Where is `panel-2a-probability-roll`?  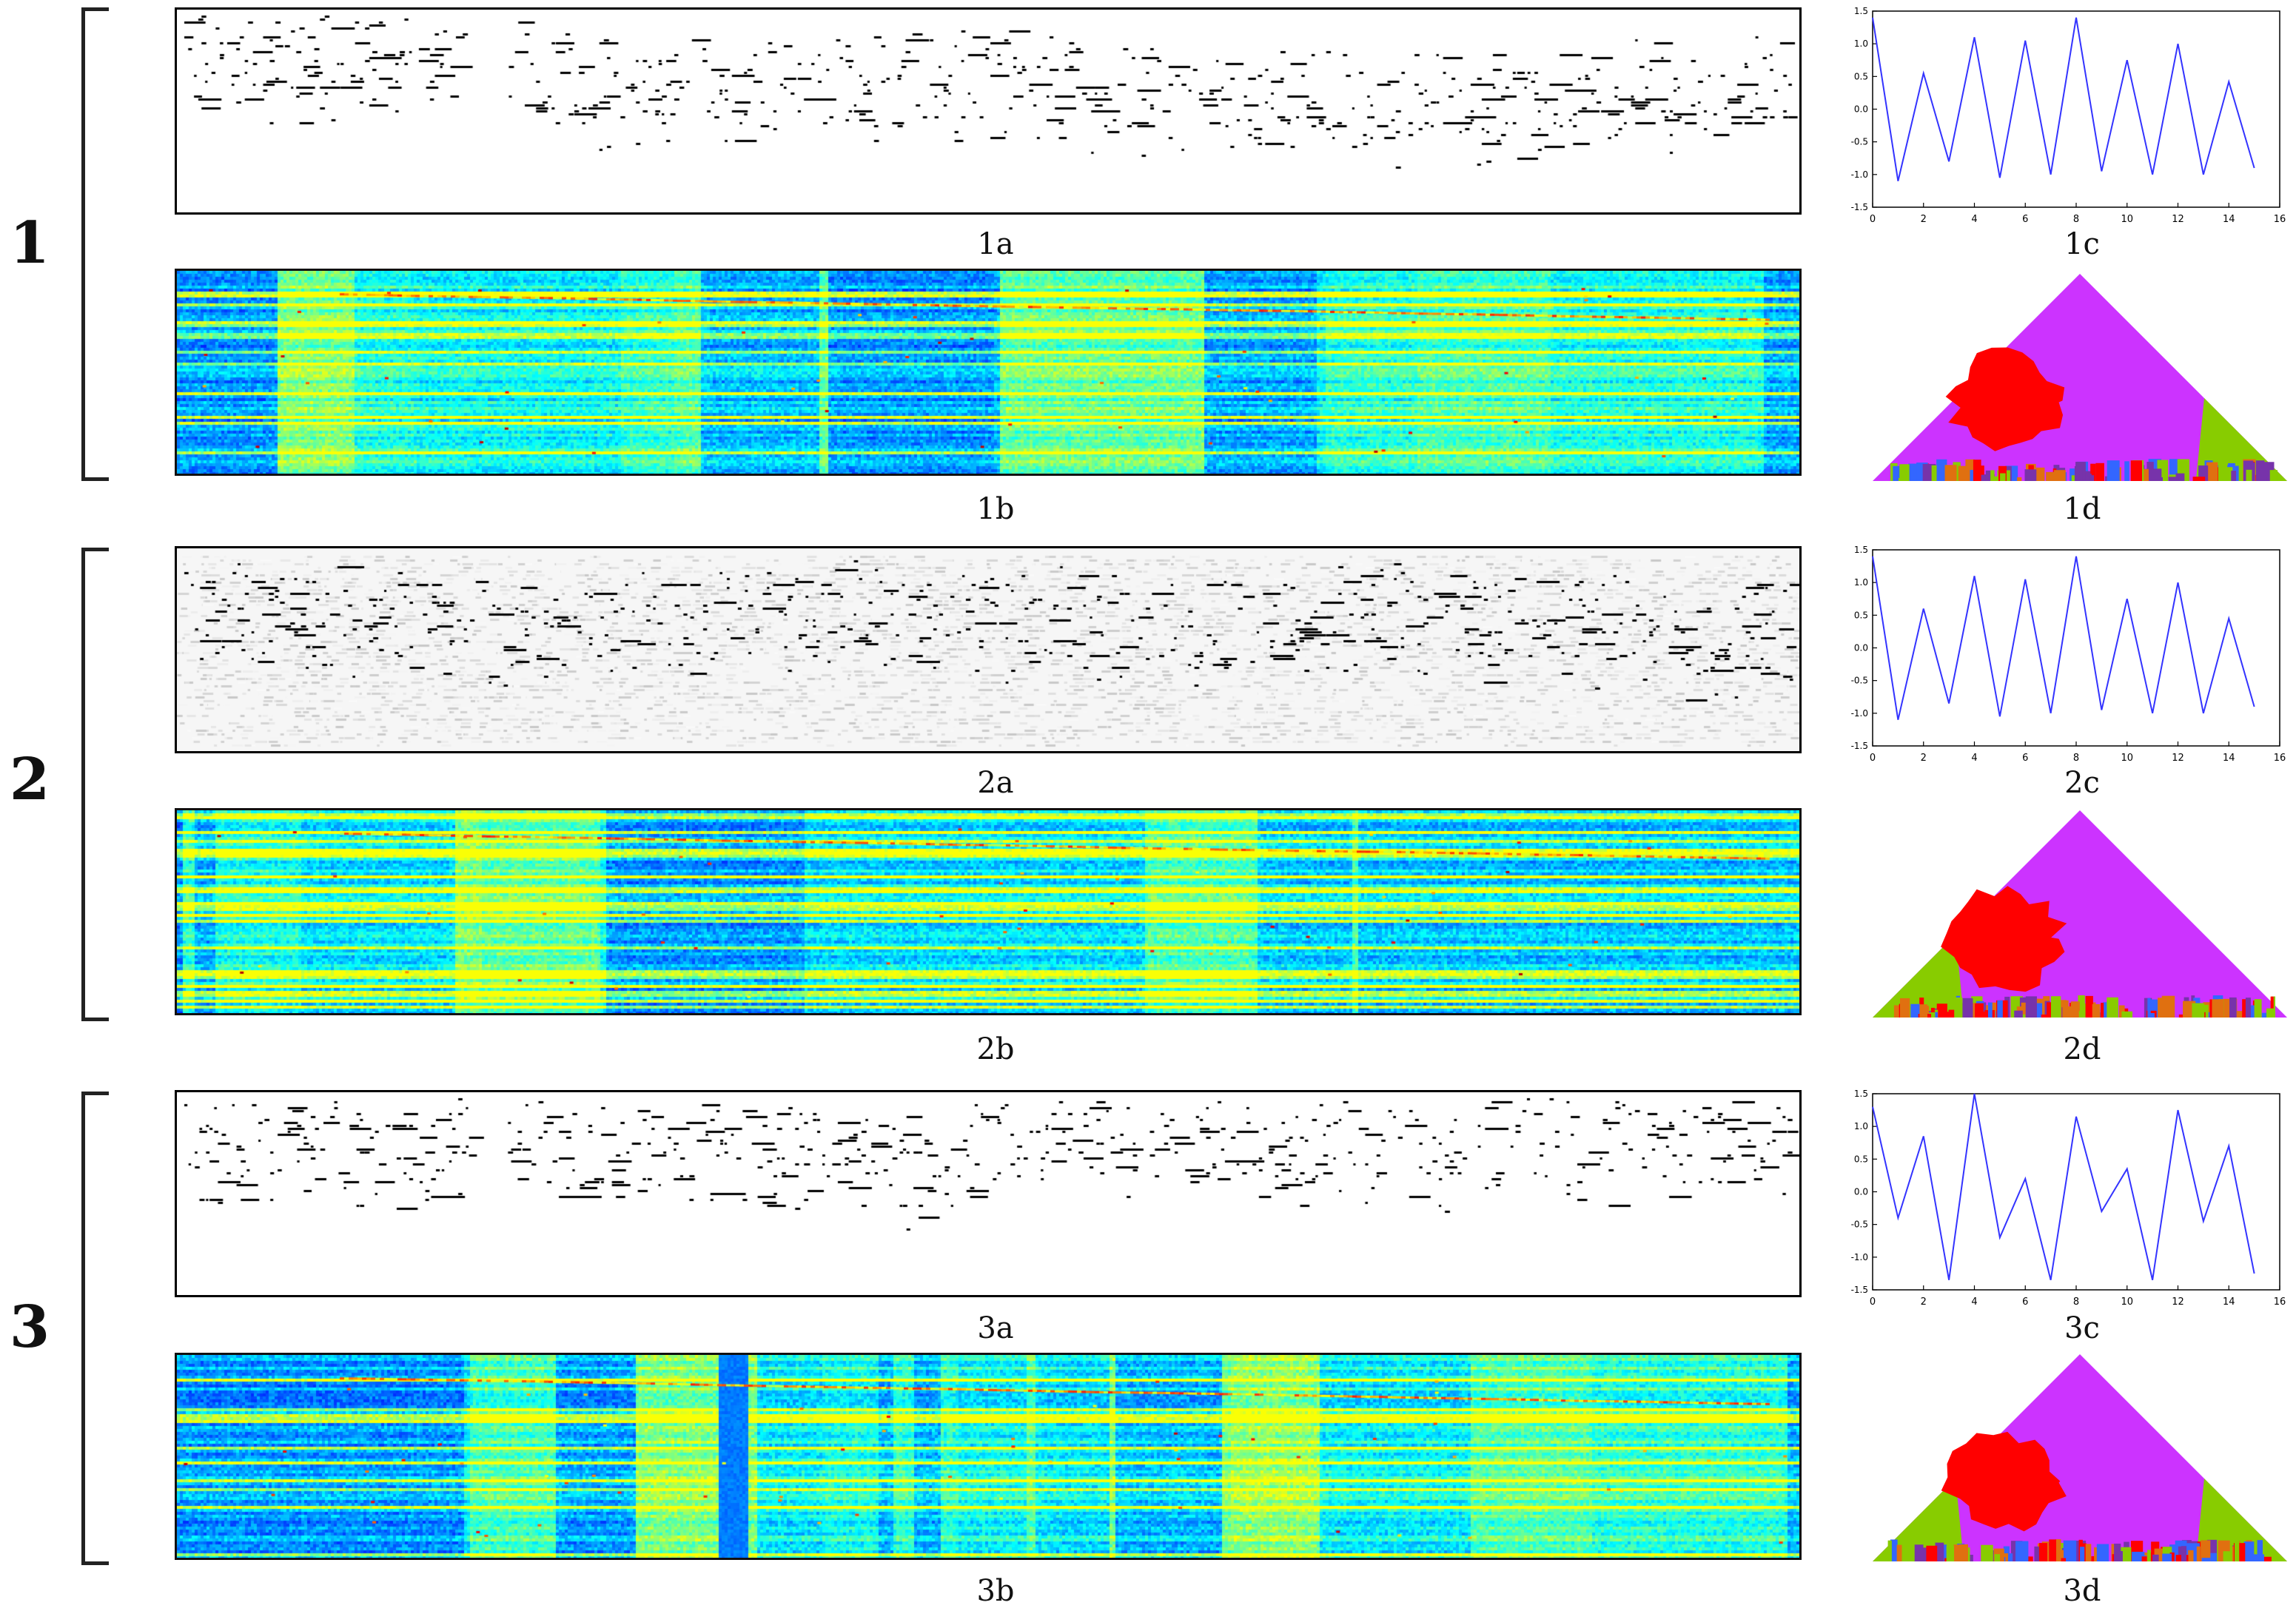 panel-2a-probability-roll is located at coordinates (989, 649).